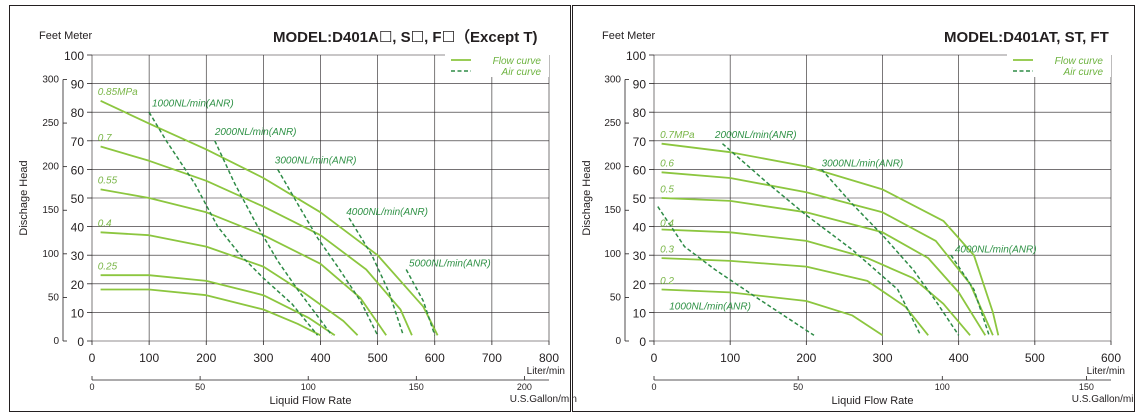 The height and width of the screenshot is (418, 1135). I want to click on flow-curve-label: 0.25, so click(108, 267).